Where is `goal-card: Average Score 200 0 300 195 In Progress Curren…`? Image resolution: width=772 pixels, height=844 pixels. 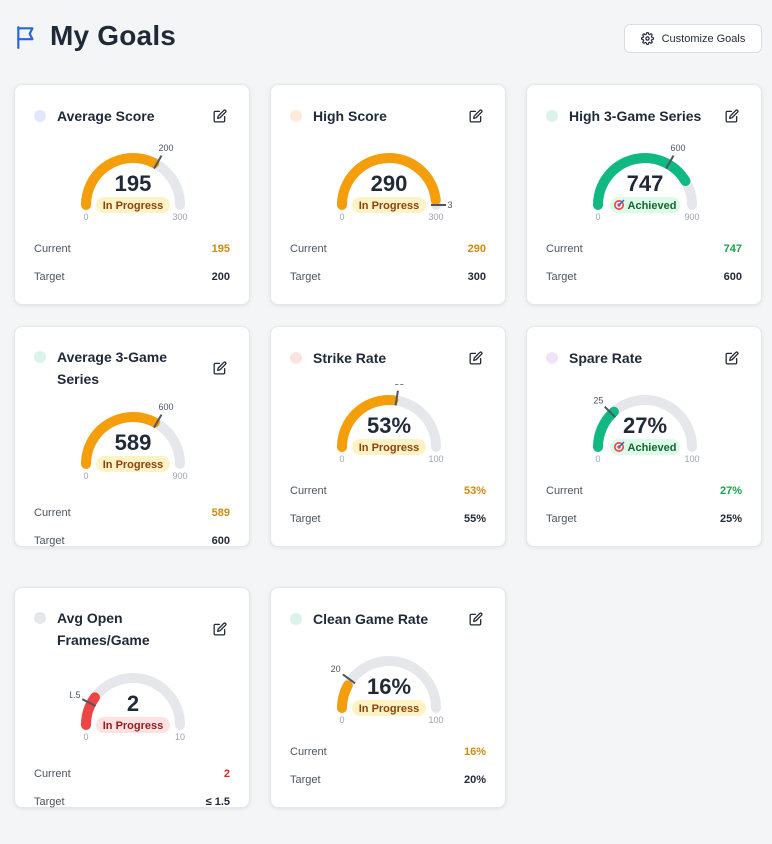
goal-card: Average Score 200 0 300 195 In Progress Curren… is located at coordinates (132, 194).